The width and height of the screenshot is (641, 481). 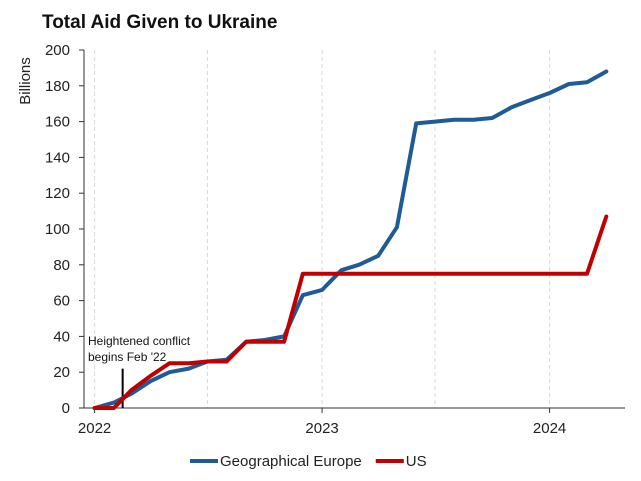 What do you see at coordinates (139, 341) in the screenshot?
I see `annotation-text: Heightened conflict` at bounding box center [139, 341].